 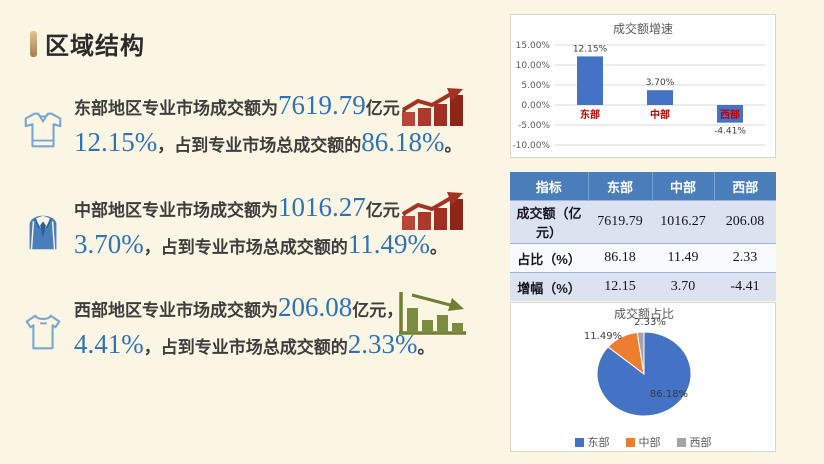 I want to click on header-east: 东部, so click(x=619, y=186).